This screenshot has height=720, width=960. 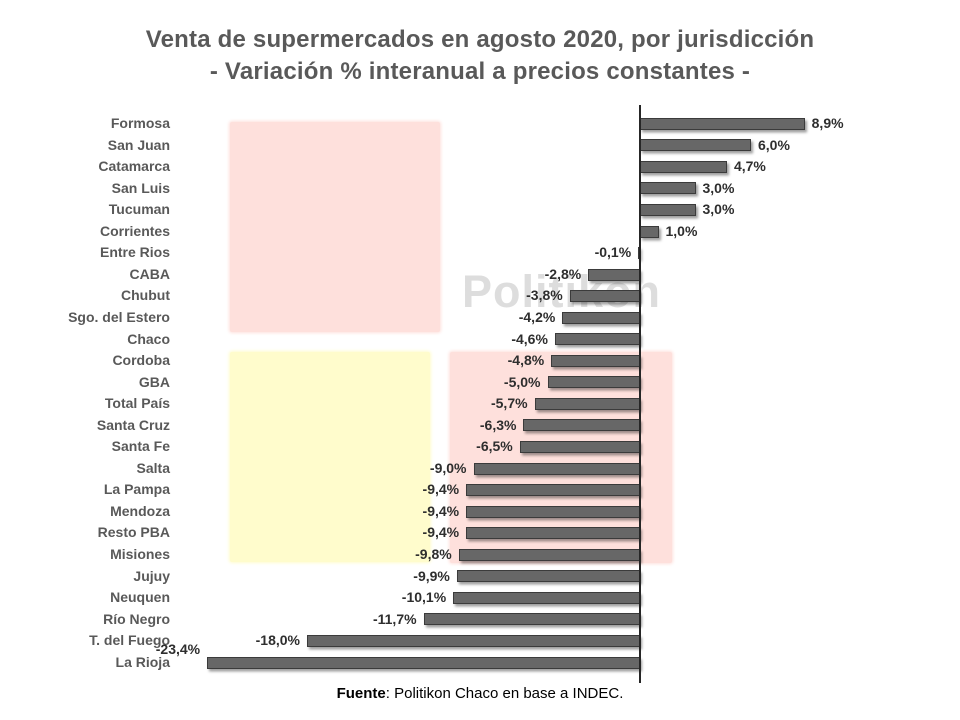 What do you see at coordinates (604, 296) in the screenshot?
I see `bar-chubut` at bounding box center [604, 296].